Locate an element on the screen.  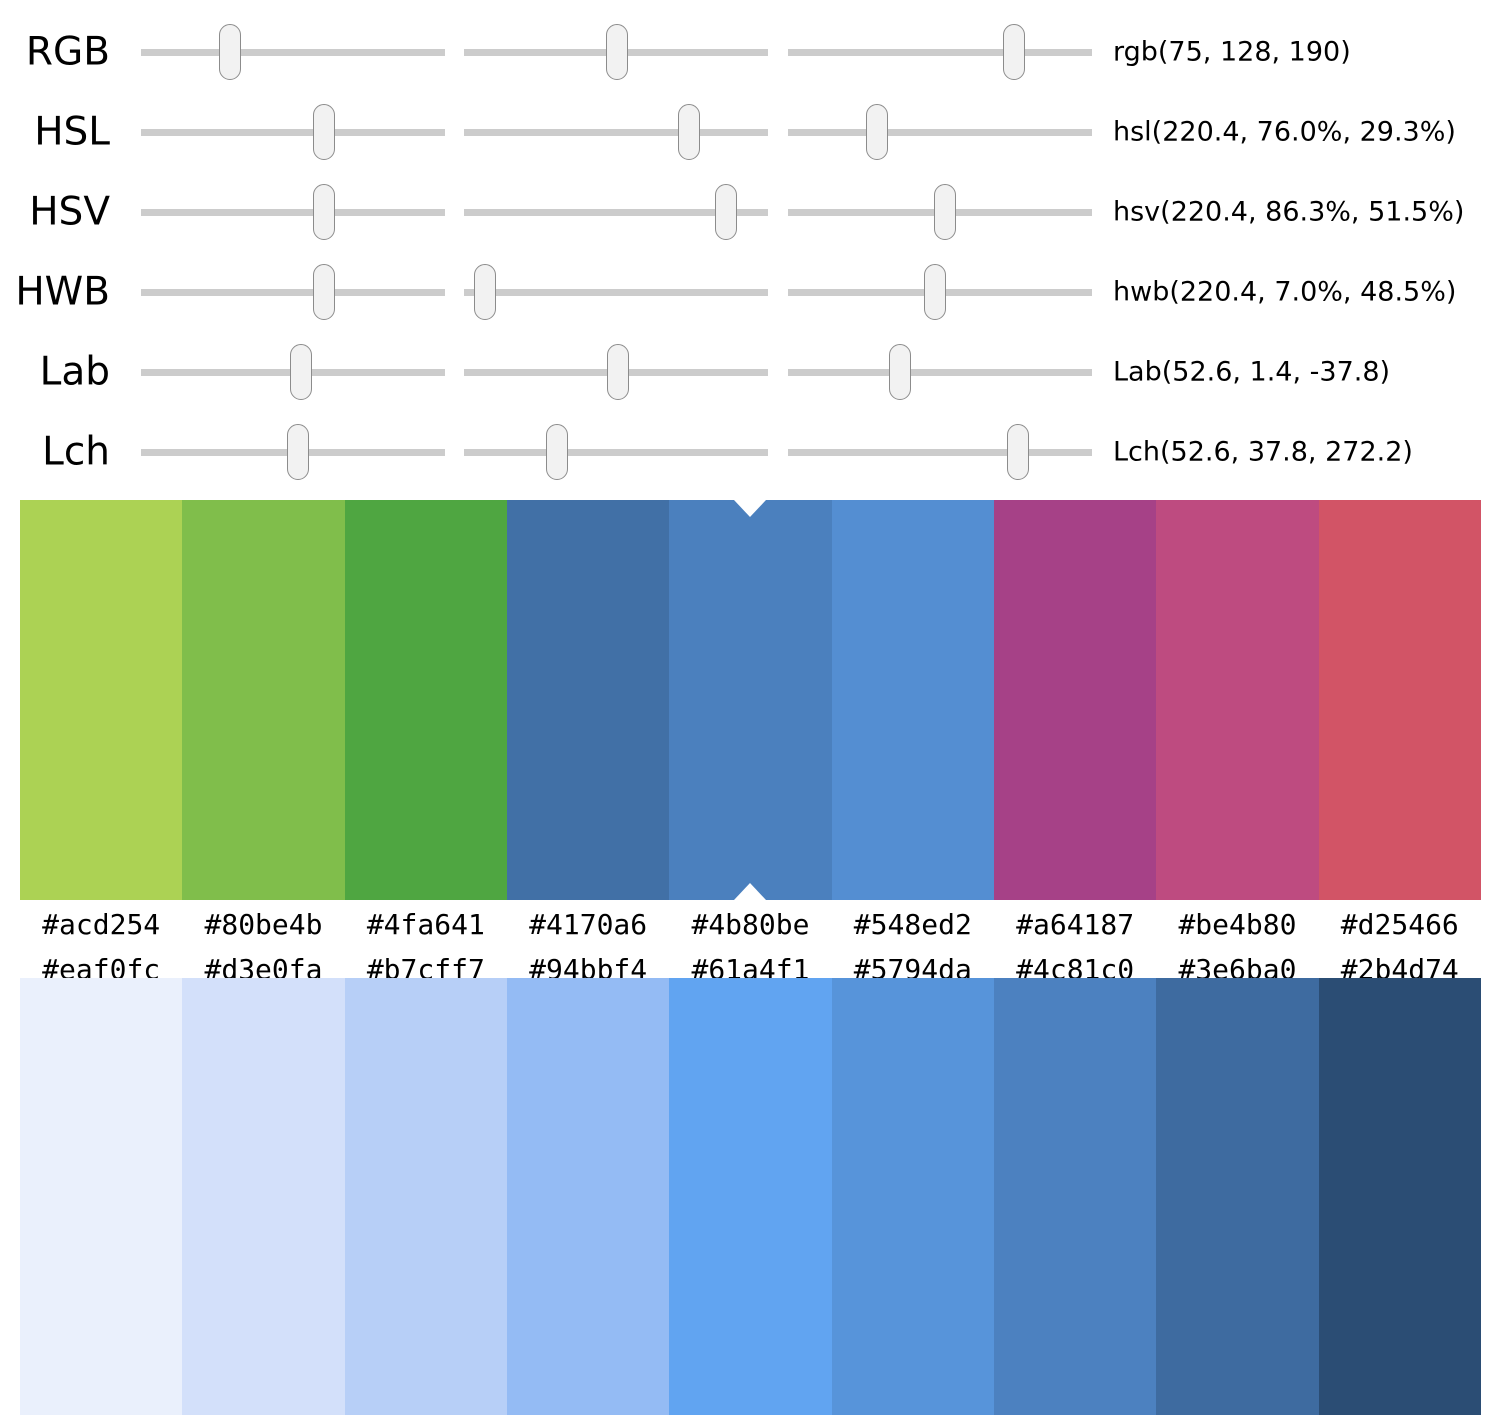
slider-row-label-rgb: RGB is located at coordinates (67, 52).